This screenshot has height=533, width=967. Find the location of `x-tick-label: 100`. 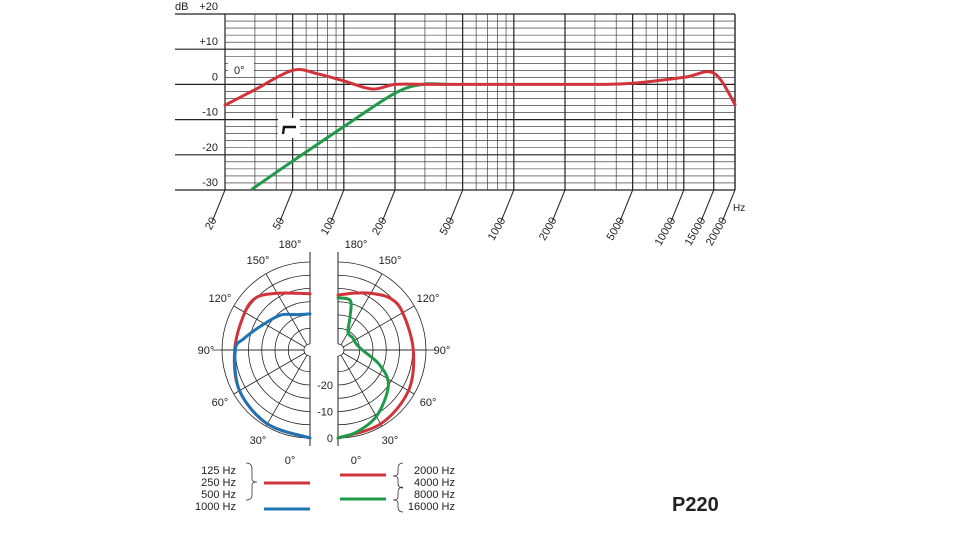

x-tick-label: 100 is located at coordinates (329, 227).